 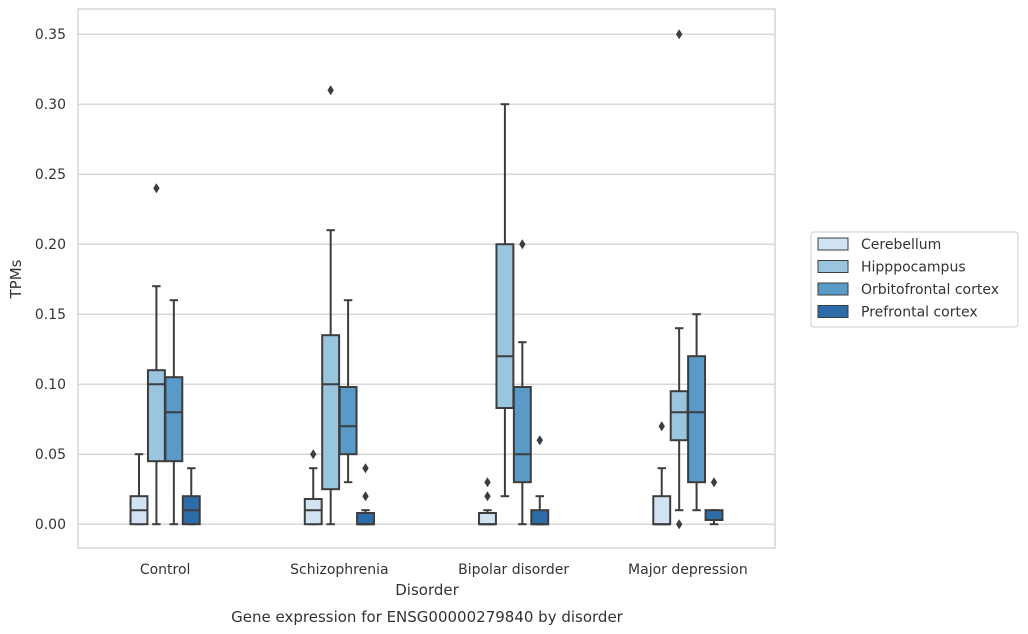 I want to click on x-tick-label: Bipolar disorder, so click(x=513, y=570).